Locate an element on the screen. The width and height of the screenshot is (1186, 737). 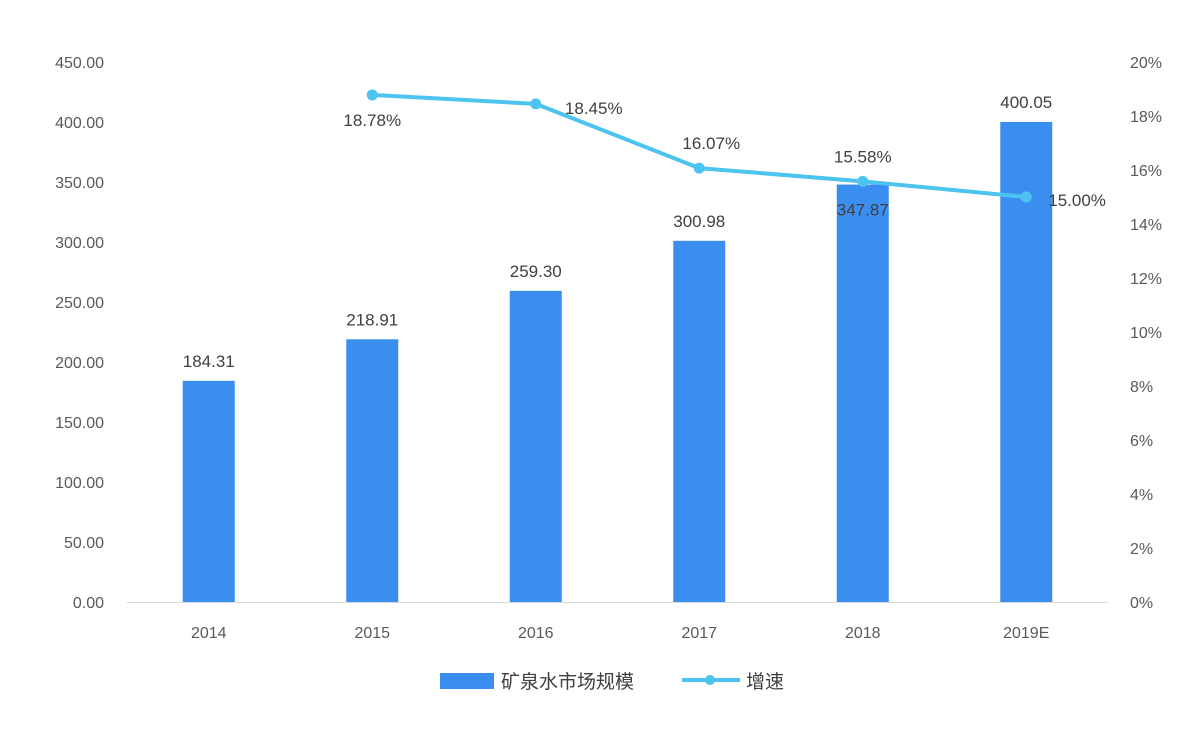
growth-value-label: 18.78% is located at coordinates (372, 120).